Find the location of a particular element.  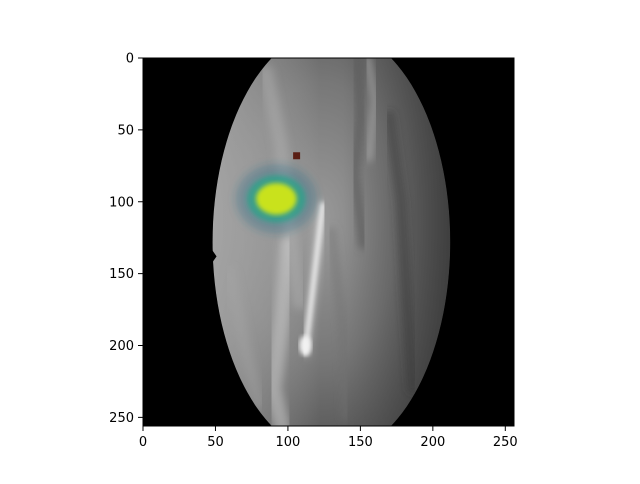

heatmap-core is located at coordinates (276, 199).